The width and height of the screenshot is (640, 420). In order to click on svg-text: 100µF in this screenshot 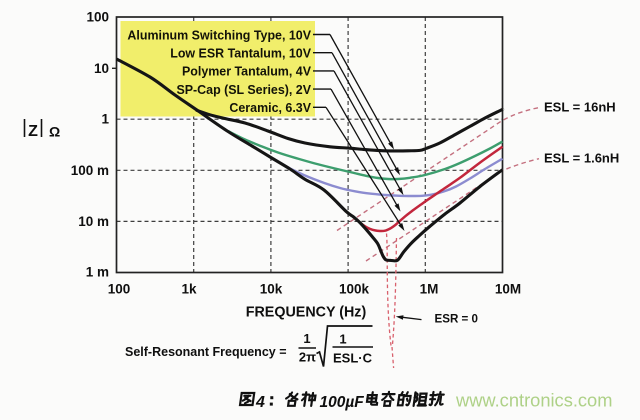, I will do `click(342, 402)`.